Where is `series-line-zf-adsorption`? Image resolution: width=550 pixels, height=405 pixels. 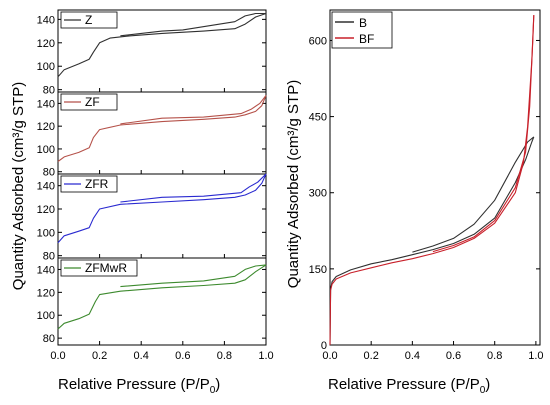
series-line-zf-adsorption is located at coordinates (162, 128).